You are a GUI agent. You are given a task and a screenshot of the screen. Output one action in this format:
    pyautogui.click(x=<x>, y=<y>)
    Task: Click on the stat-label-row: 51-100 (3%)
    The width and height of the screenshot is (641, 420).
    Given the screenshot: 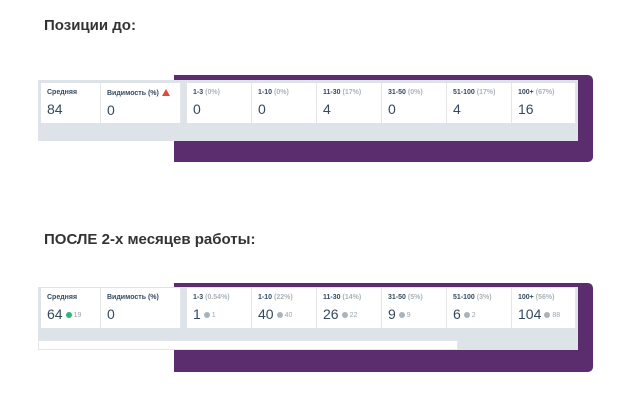 What is the action you would take?
    pyautogui.click(x=482, y=297)
    